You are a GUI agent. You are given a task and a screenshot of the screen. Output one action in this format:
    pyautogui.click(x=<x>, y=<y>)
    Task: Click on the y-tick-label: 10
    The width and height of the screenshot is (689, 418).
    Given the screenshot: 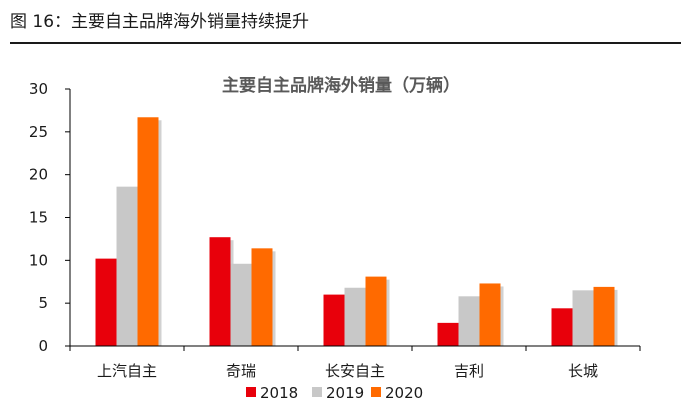 What is the action you would take?
    pyautogui.click(x=38, y=260)
    